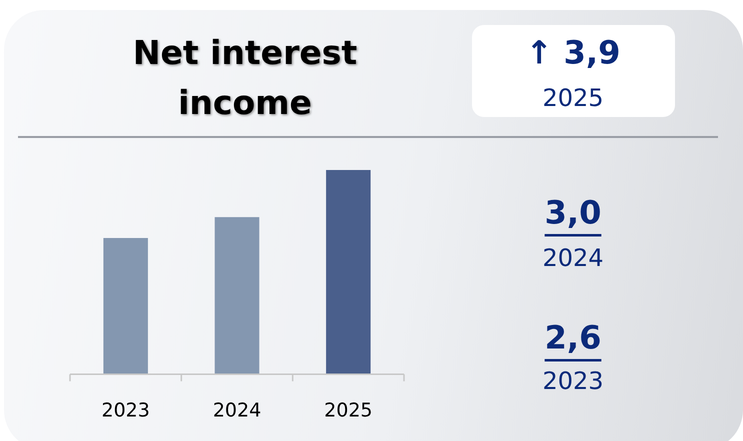  I want to click on text: 2024, so click(573, 258).